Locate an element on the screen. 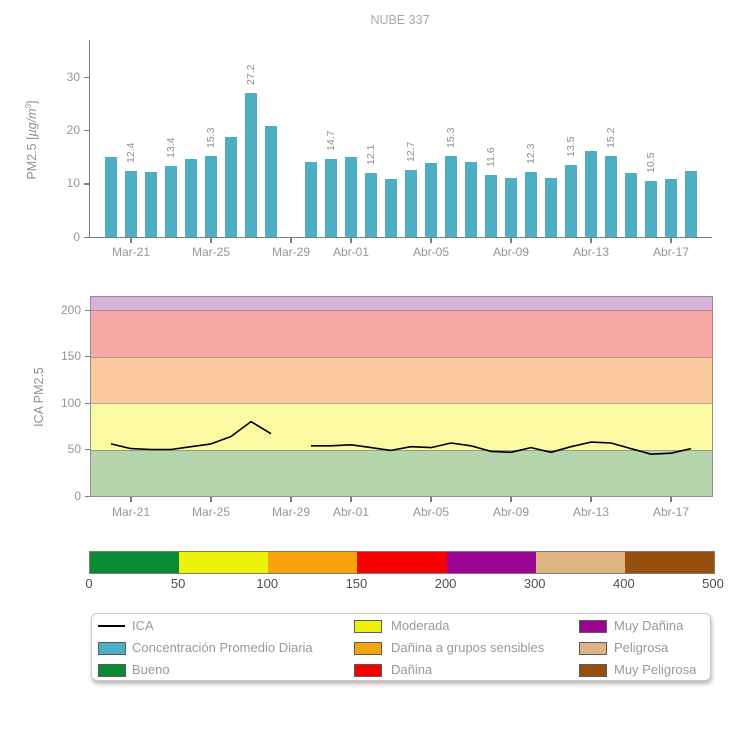 The height and width of the screenshot is (750, 750). y-tick-label: 10 is located at coordinates (73, 183).